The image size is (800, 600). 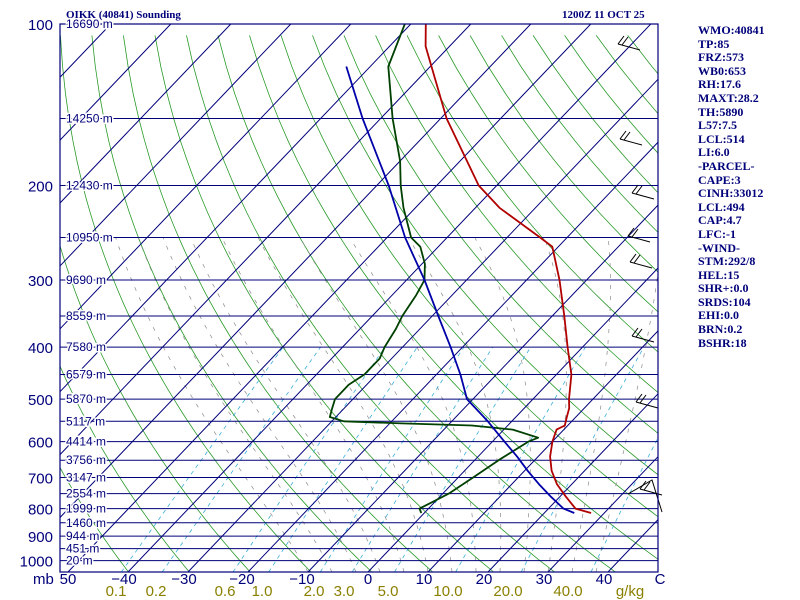 What do you see at coordinates (225, 591) in the screenshot?
I see `mixing-ratio-tick-2: 0.6` at bounding box center [225, 591].